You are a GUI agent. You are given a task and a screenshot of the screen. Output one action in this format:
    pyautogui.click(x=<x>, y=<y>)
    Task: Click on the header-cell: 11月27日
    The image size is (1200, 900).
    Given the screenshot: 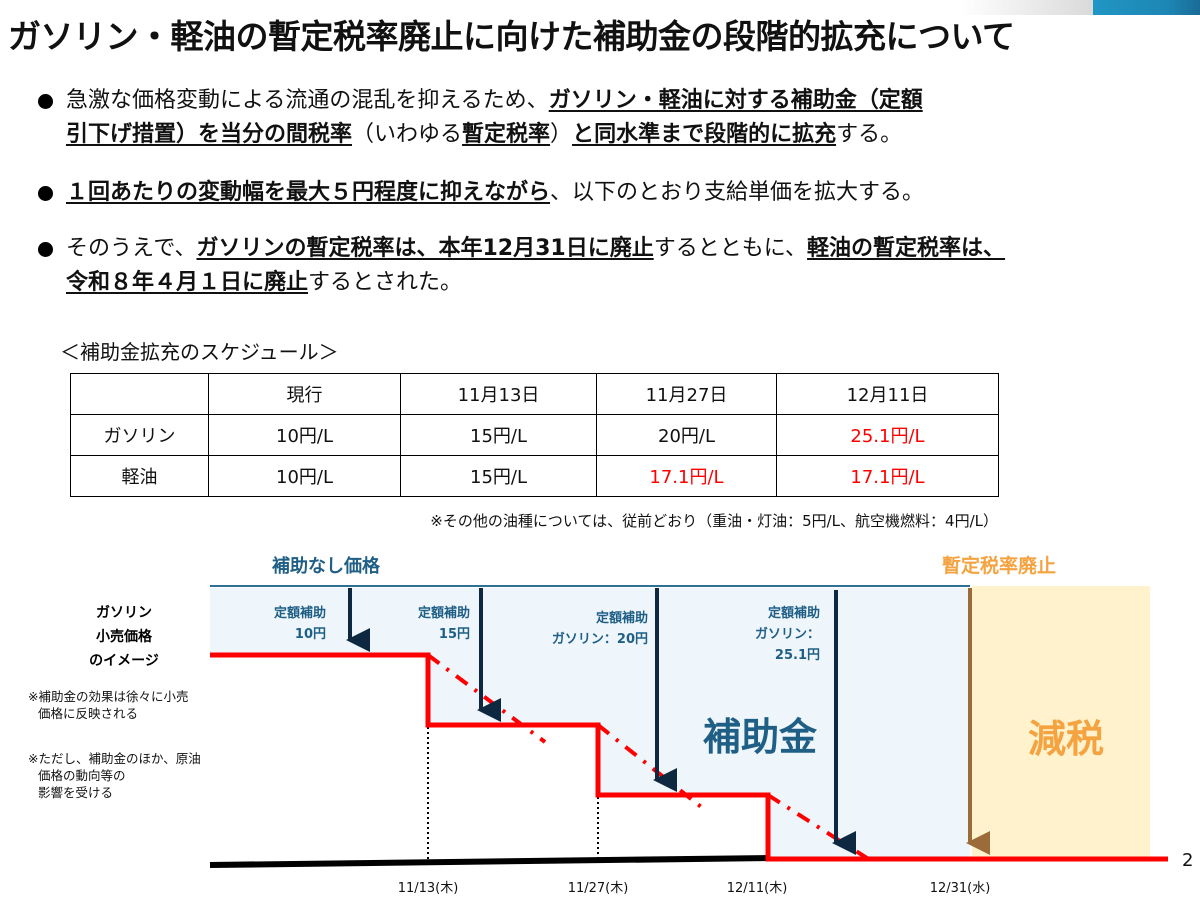 What is the action you would take?
    pyautogui.click(x=686, y=394)
    